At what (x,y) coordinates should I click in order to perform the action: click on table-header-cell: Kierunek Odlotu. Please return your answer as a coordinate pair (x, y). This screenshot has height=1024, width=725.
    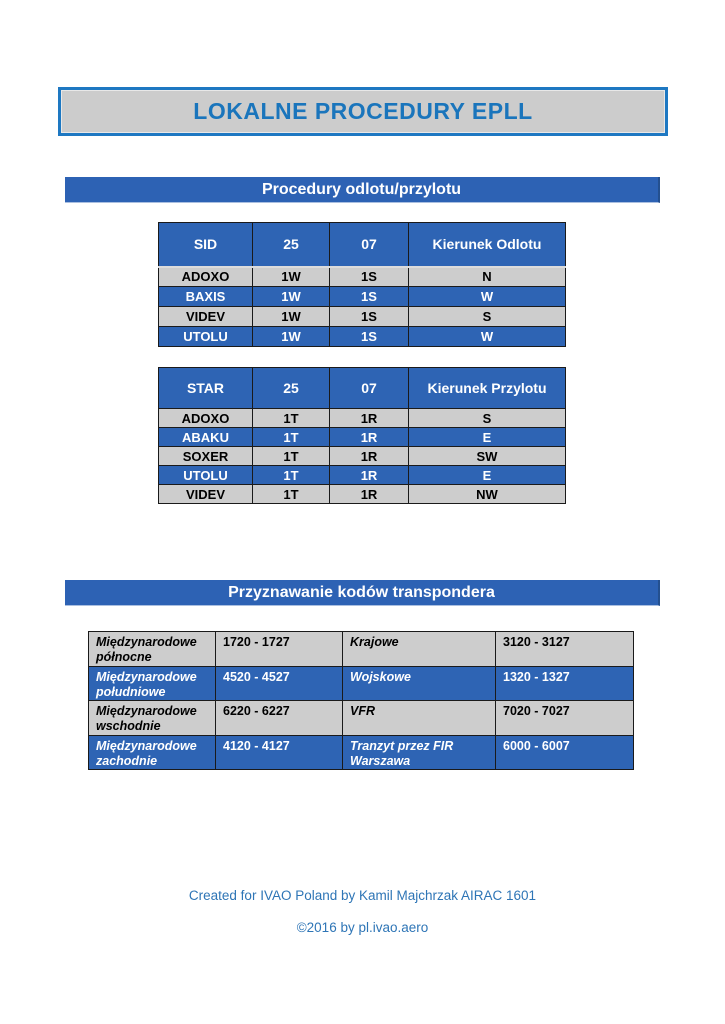
    Looking at the image, I should click on (487, 245).